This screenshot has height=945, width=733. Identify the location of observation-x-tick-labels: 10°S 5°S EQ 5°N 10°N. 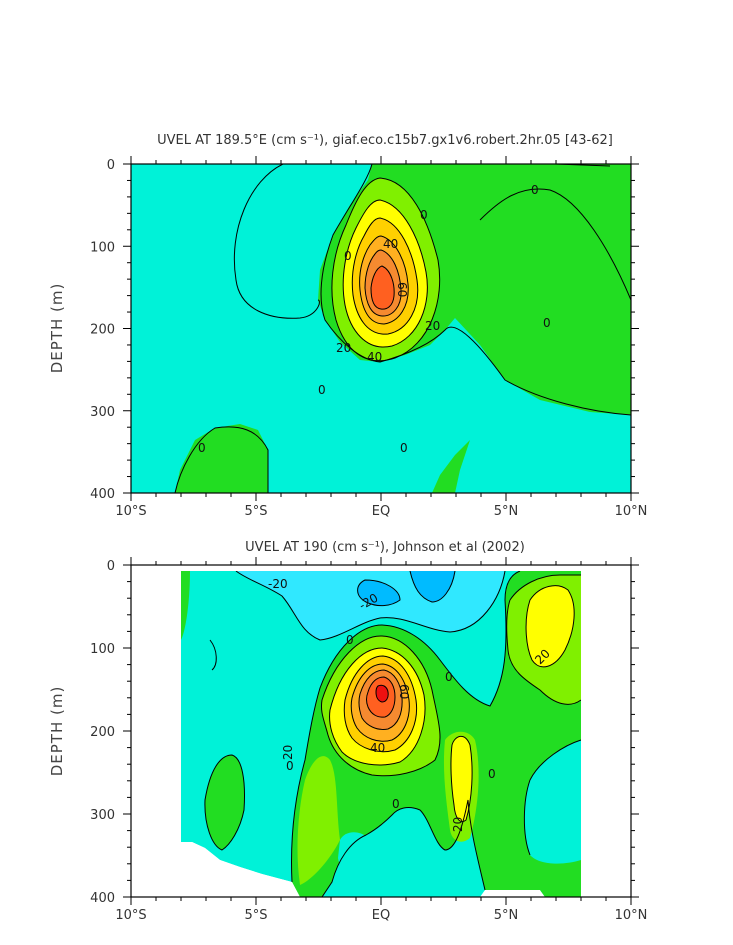
(381, 915).